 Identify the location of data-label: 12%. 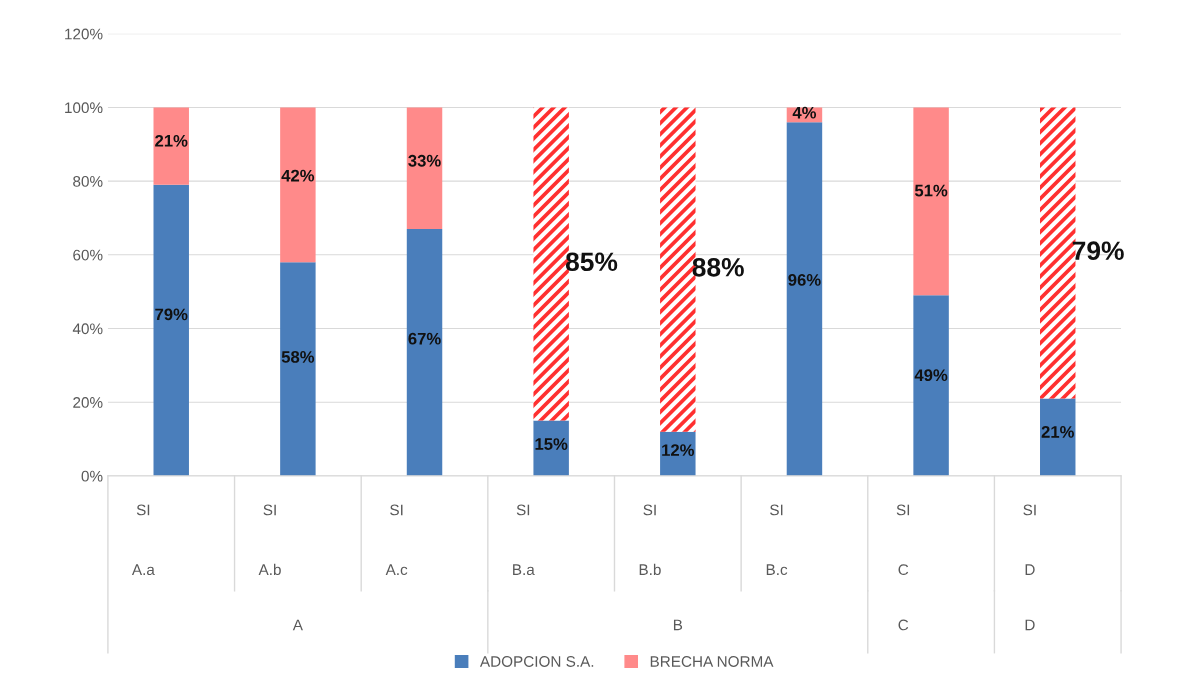
(678, 450).